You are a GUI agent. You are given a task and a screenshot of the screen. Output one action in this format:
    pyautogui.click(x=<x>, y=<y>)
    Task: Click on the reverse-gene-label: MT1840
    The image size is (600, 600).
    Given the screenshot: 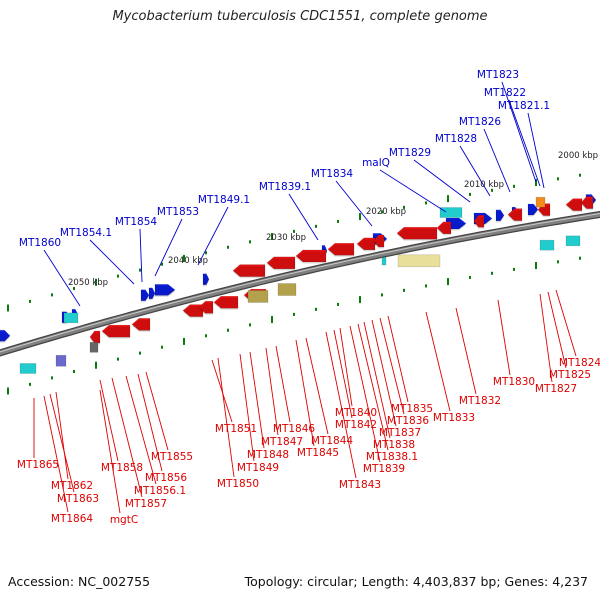 What is the action you would take?
    pyautogui.click(x=356, y=413)
    